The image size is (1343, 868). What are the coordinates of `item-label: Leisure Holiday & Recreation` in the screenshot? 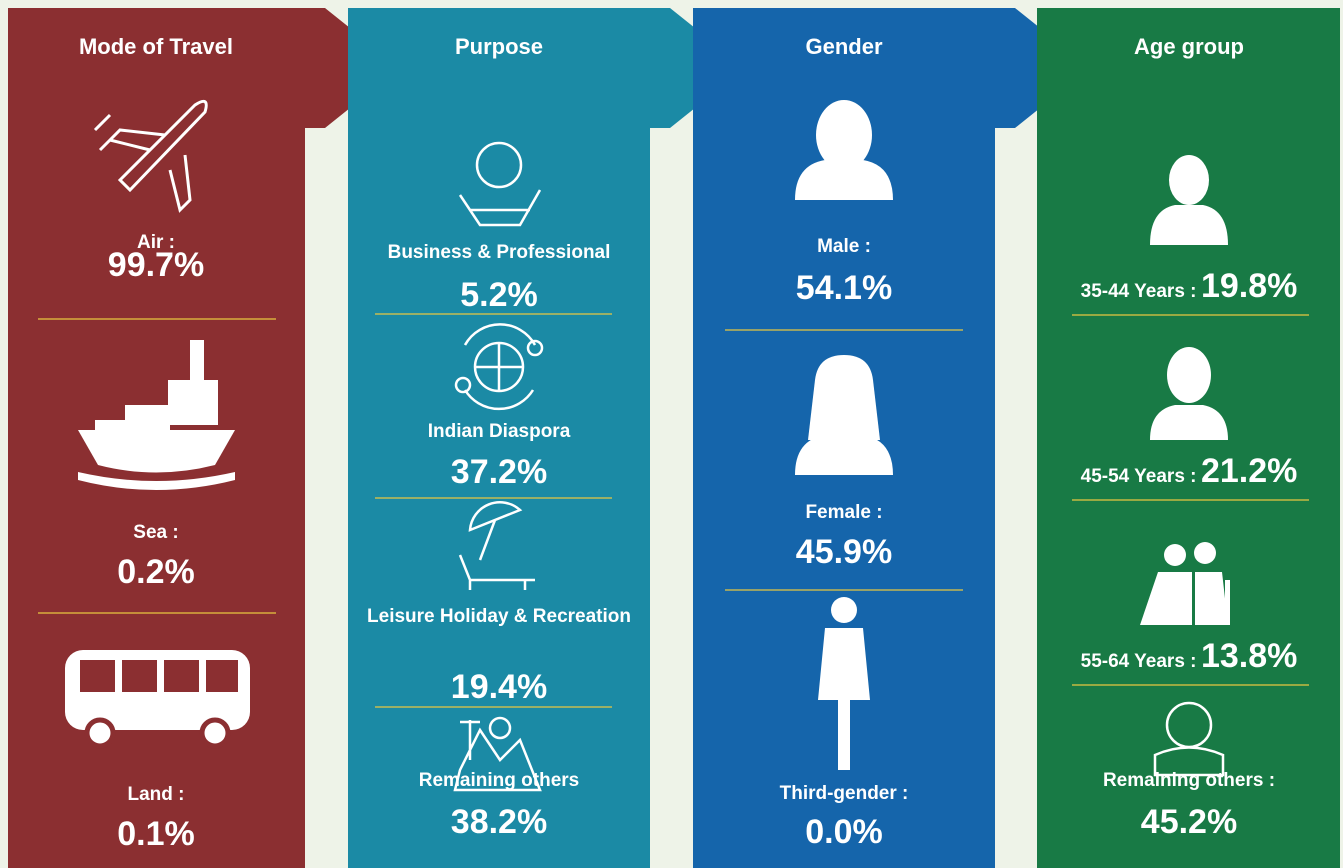 It's located at (499, 616).